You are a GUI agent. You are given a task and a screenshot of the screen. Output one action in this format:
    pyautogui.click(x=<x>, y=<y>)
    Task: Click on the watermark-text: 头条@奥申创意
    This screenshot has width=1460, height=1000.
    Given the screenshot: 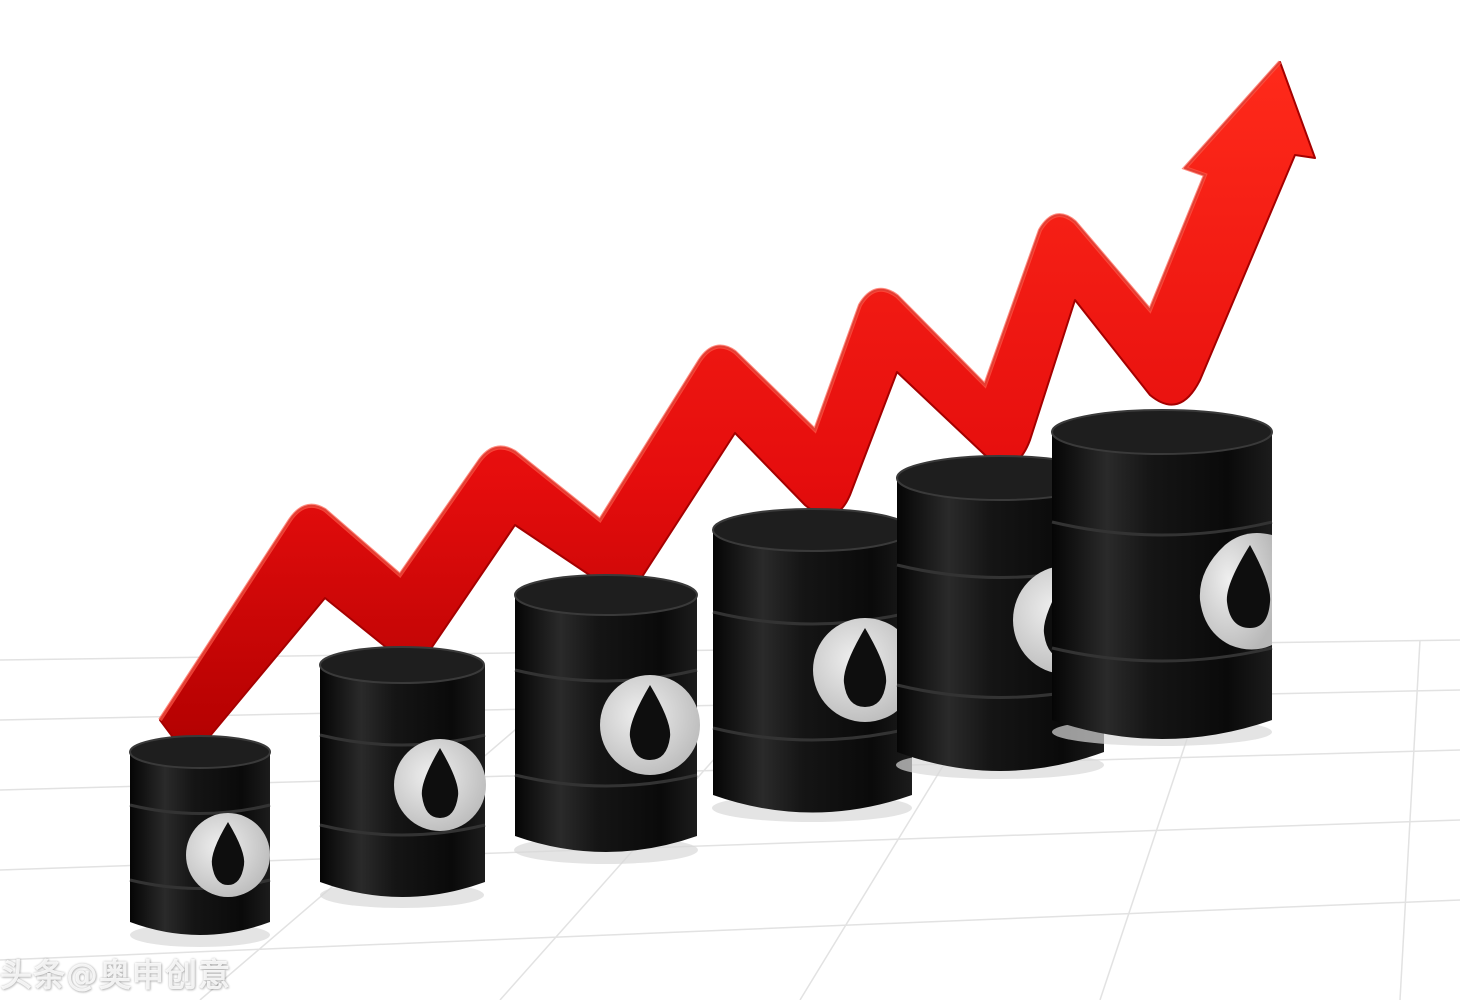 What is the action you would take?
    pyautogui.click(x=116, y=975)
    